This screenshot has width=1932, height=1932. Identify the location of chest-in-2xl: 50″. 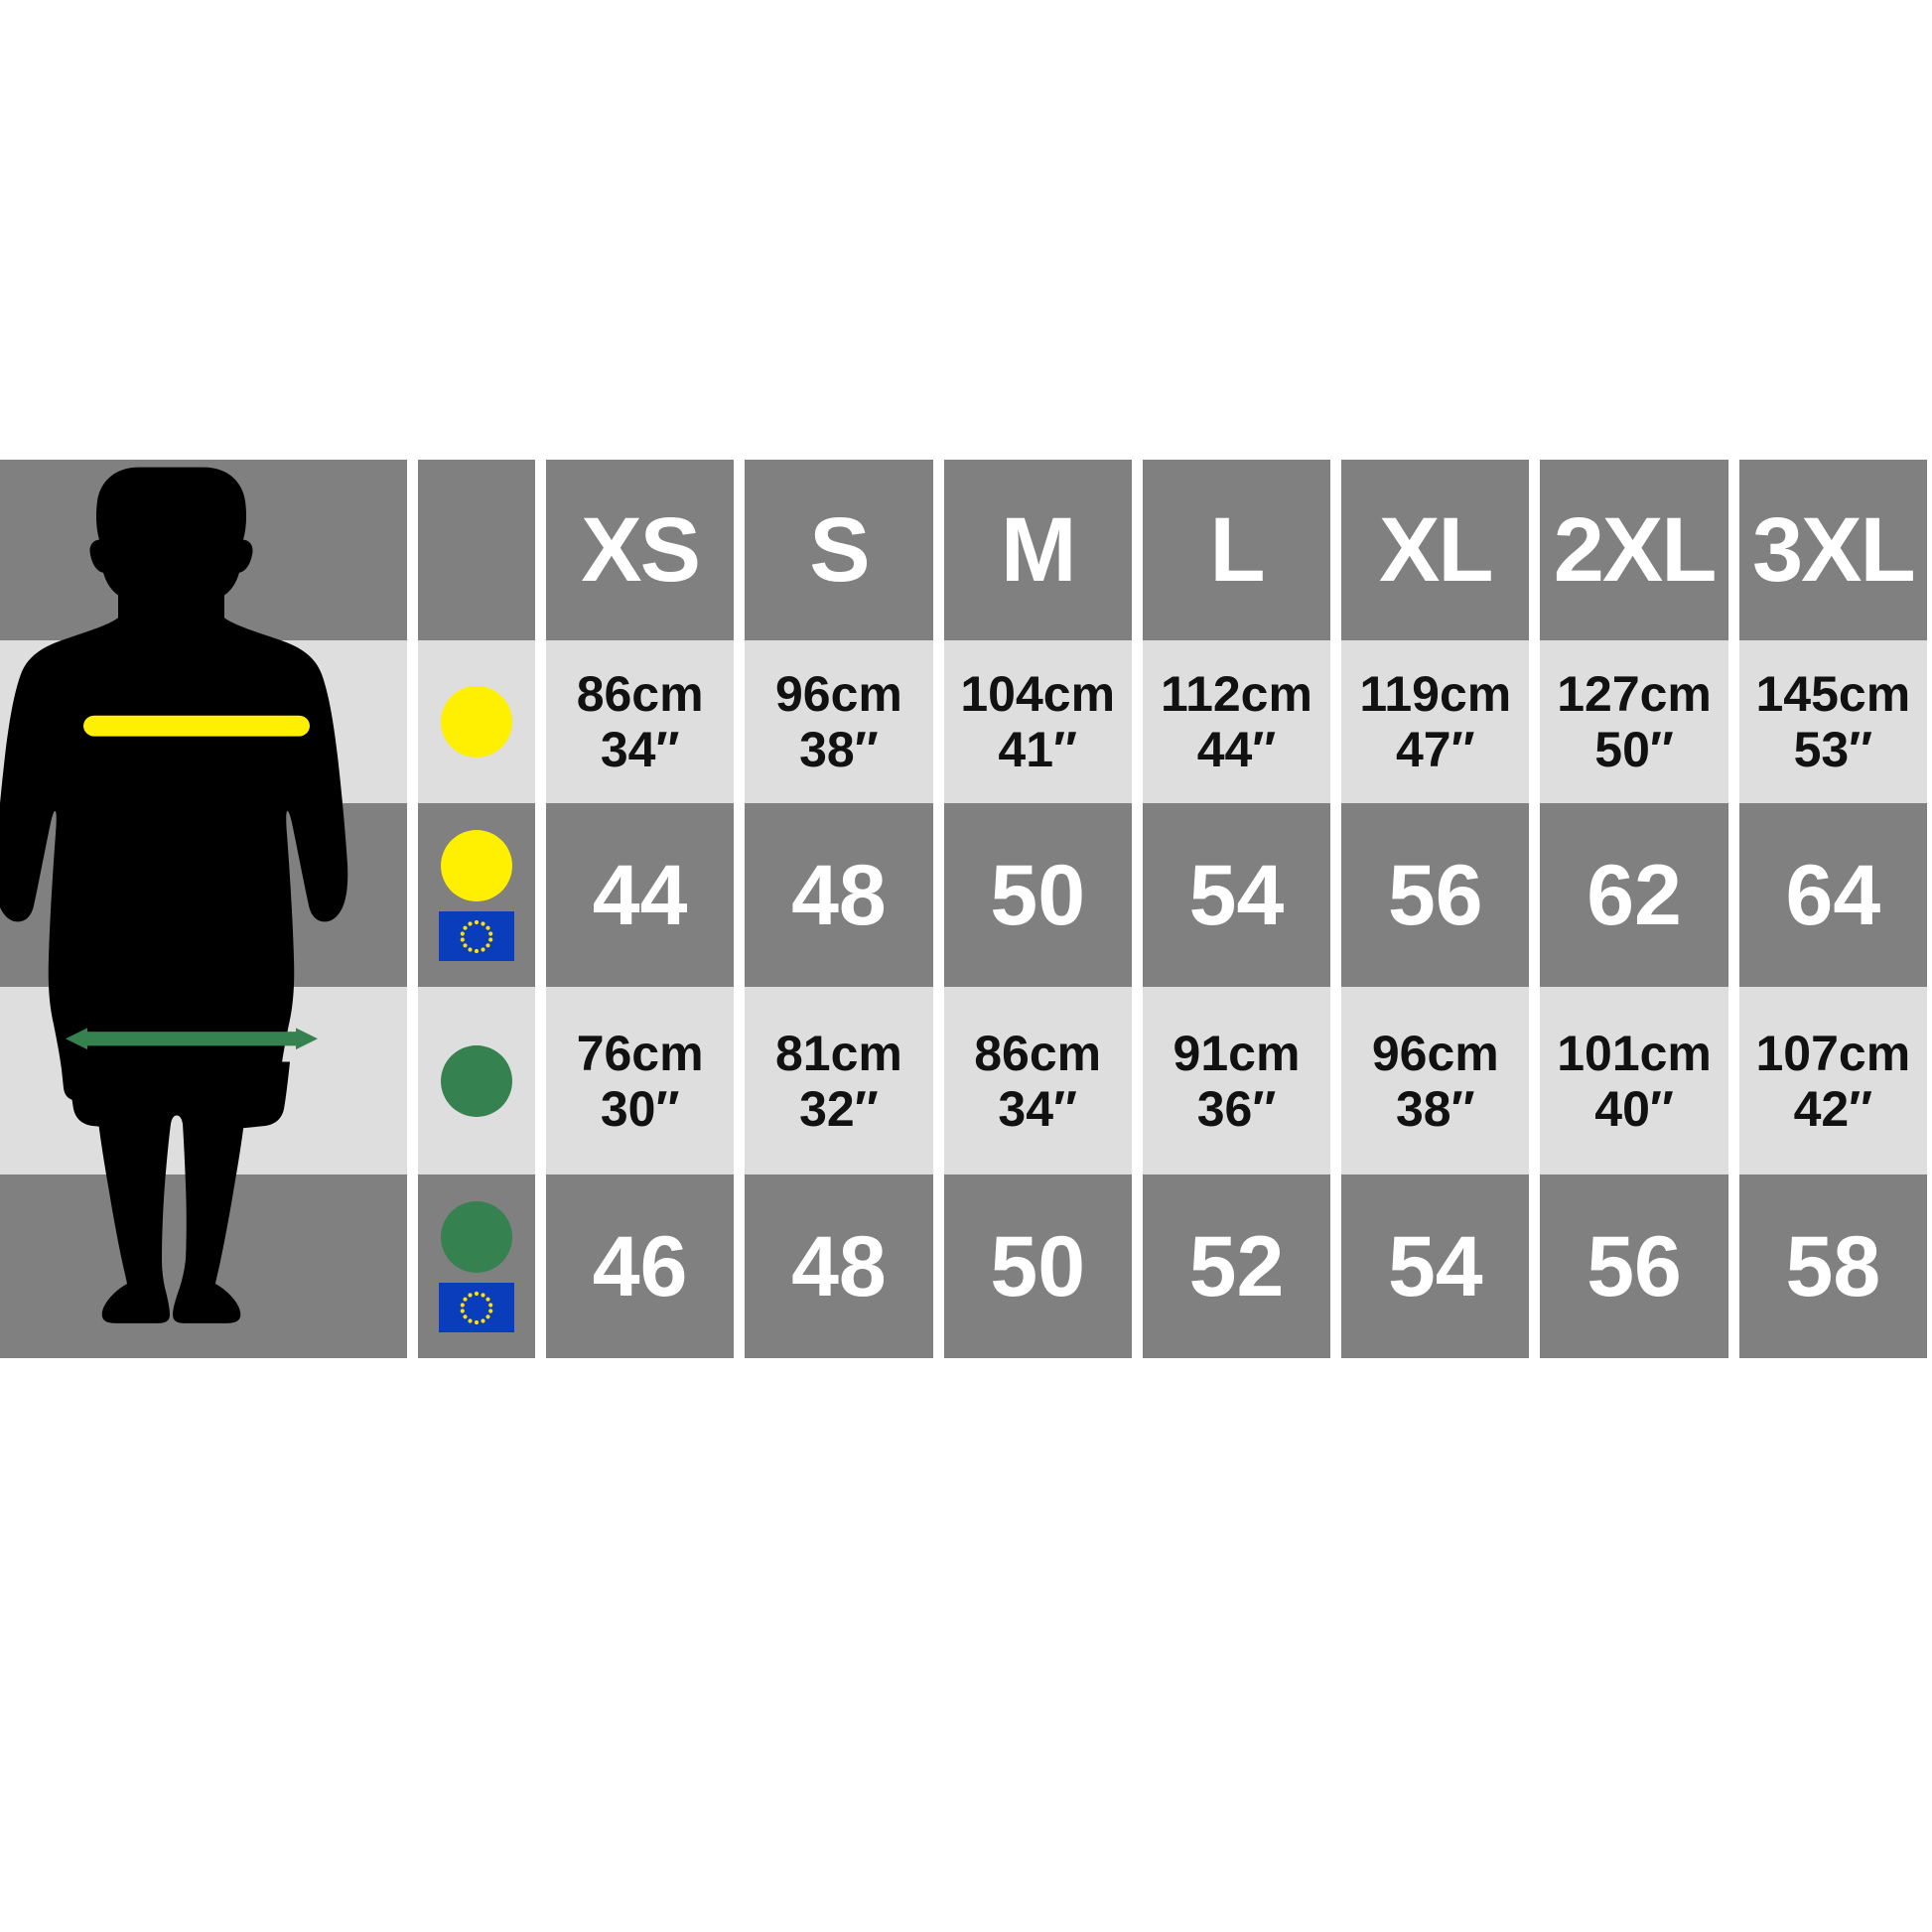
(1634, 749).